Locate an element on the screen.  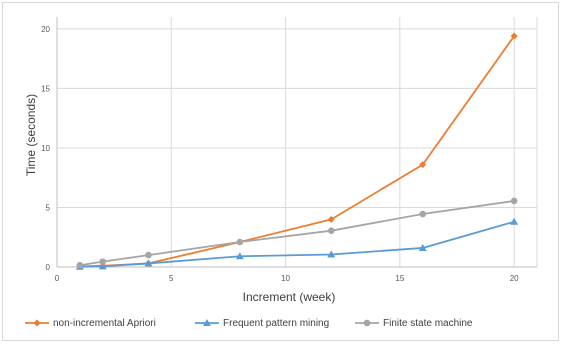
legend-label: non-incremental Apriori is located at coordinates (104, 323).